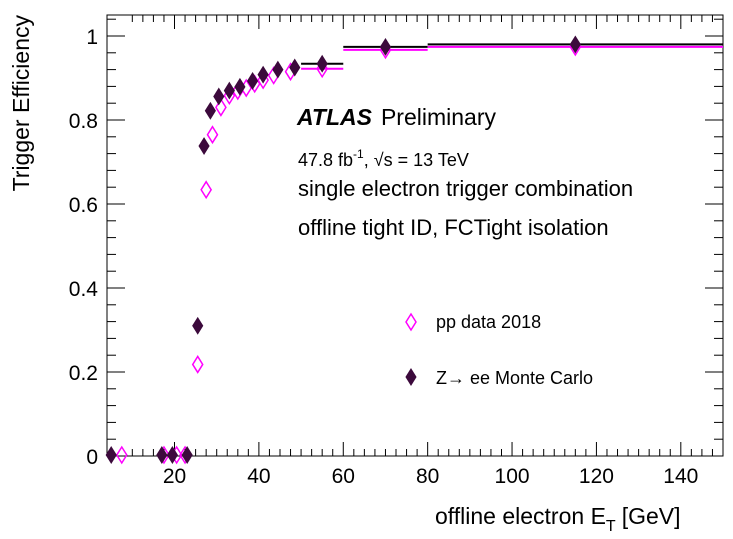 The width and height of the screenshot is (733, 539). Describe the element at coordinates (358, 154) in the screenshot. I see `lumi-exponent: -1` at that location.